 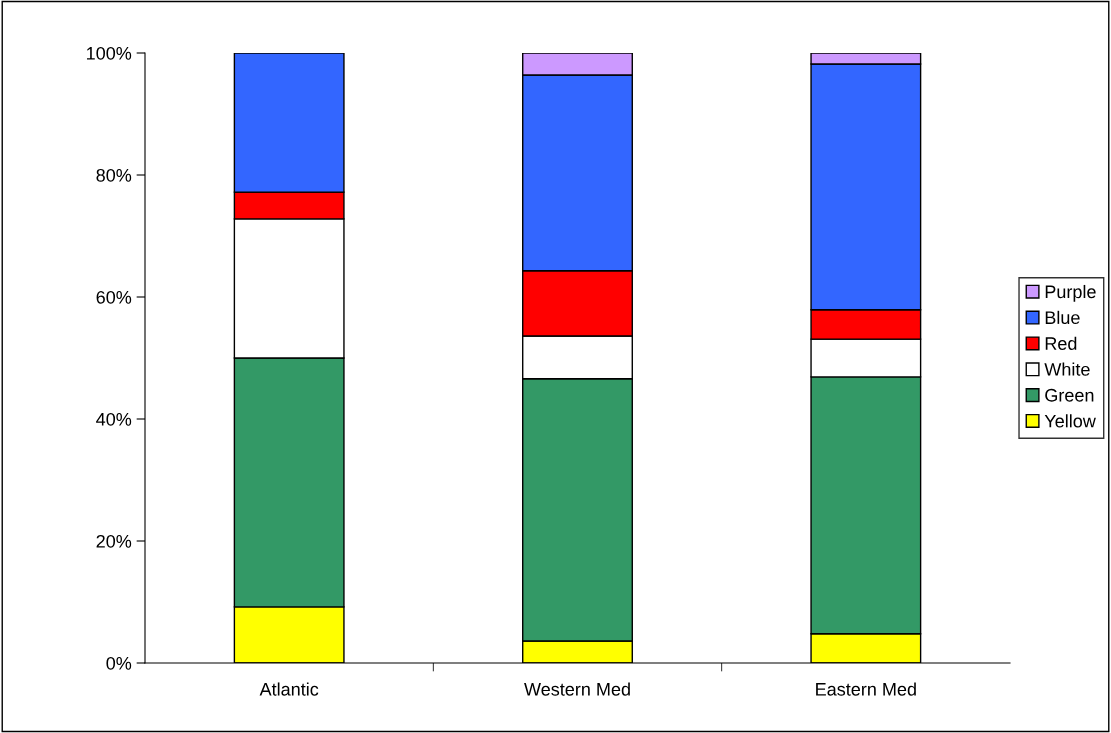 What do you see at coordinates (119, 663) in the screenshot?
I see `y-tick-label: 0%` at bounding box center [119, 663].